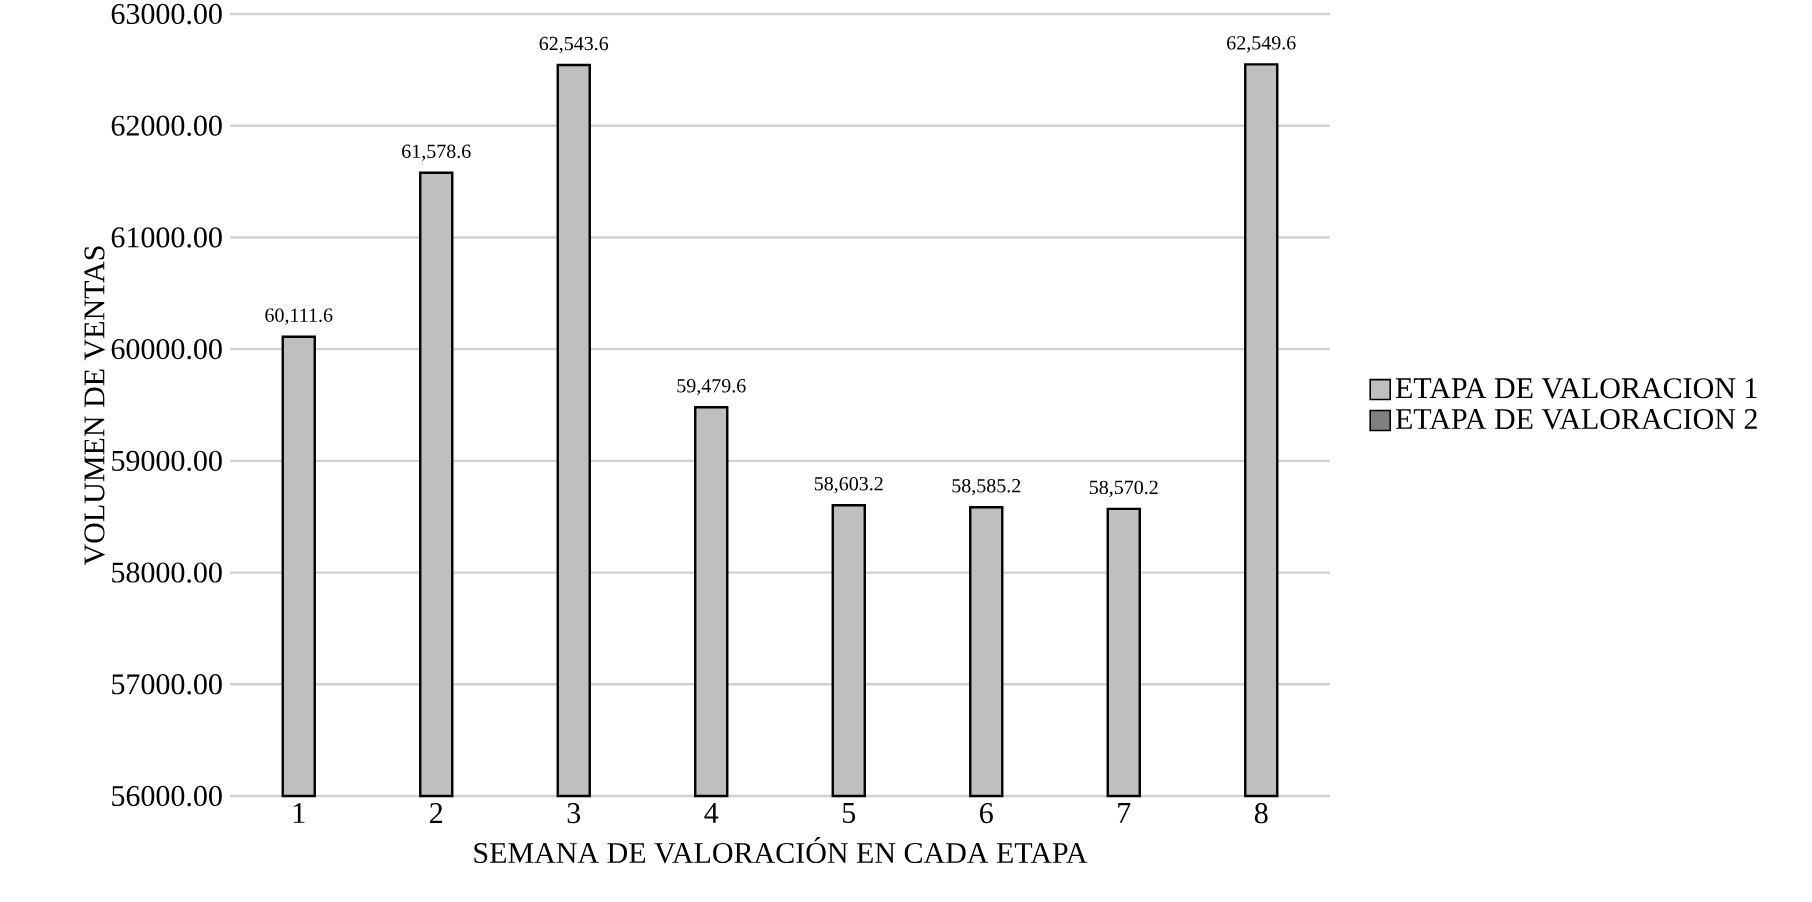 The image size is (1812, 902). I want to click on data-label: 58,603.2, so click(848, 485).